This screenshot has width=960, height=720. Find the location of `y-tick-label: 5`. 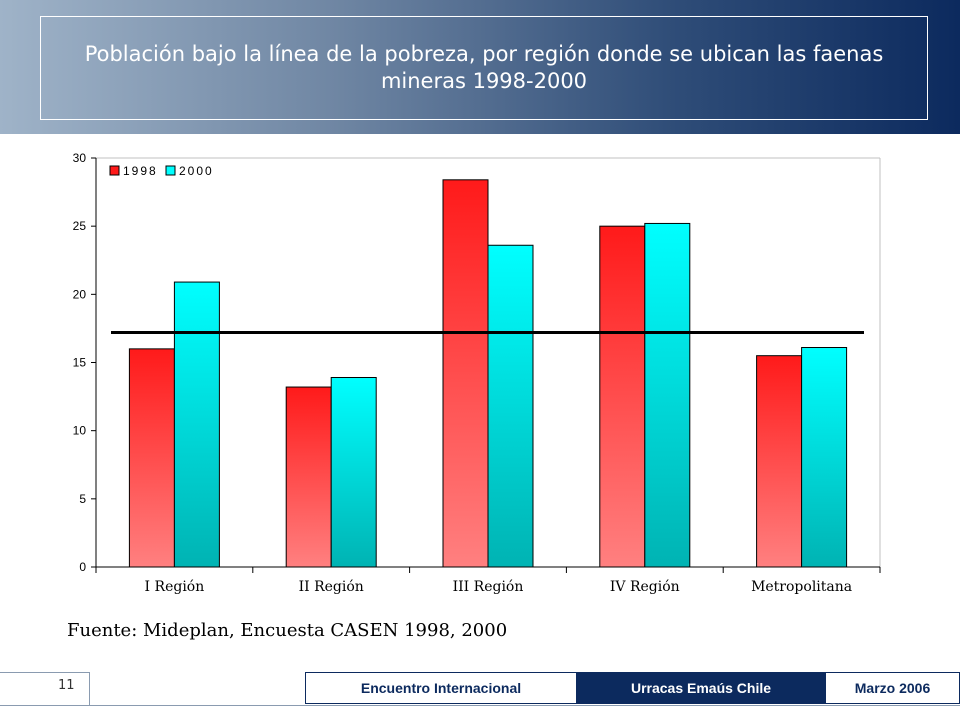

y-tick-label: 5 is located at coordinates (82, 499).